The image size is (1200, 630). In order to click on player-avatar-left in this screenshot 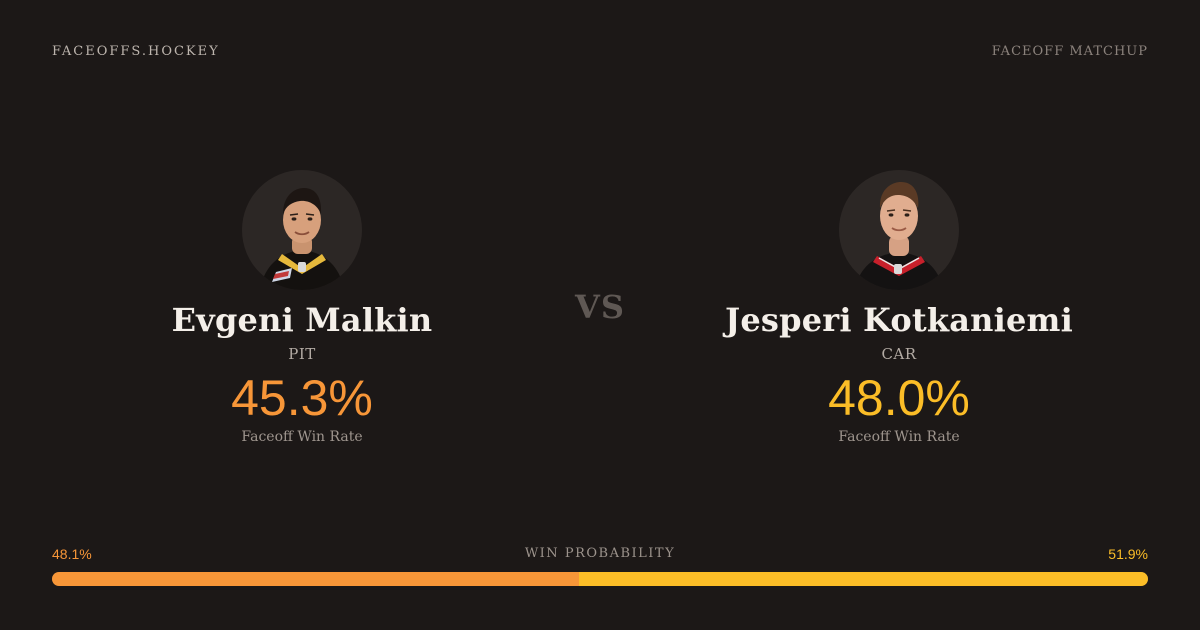, I will do `click(302, 230)`.